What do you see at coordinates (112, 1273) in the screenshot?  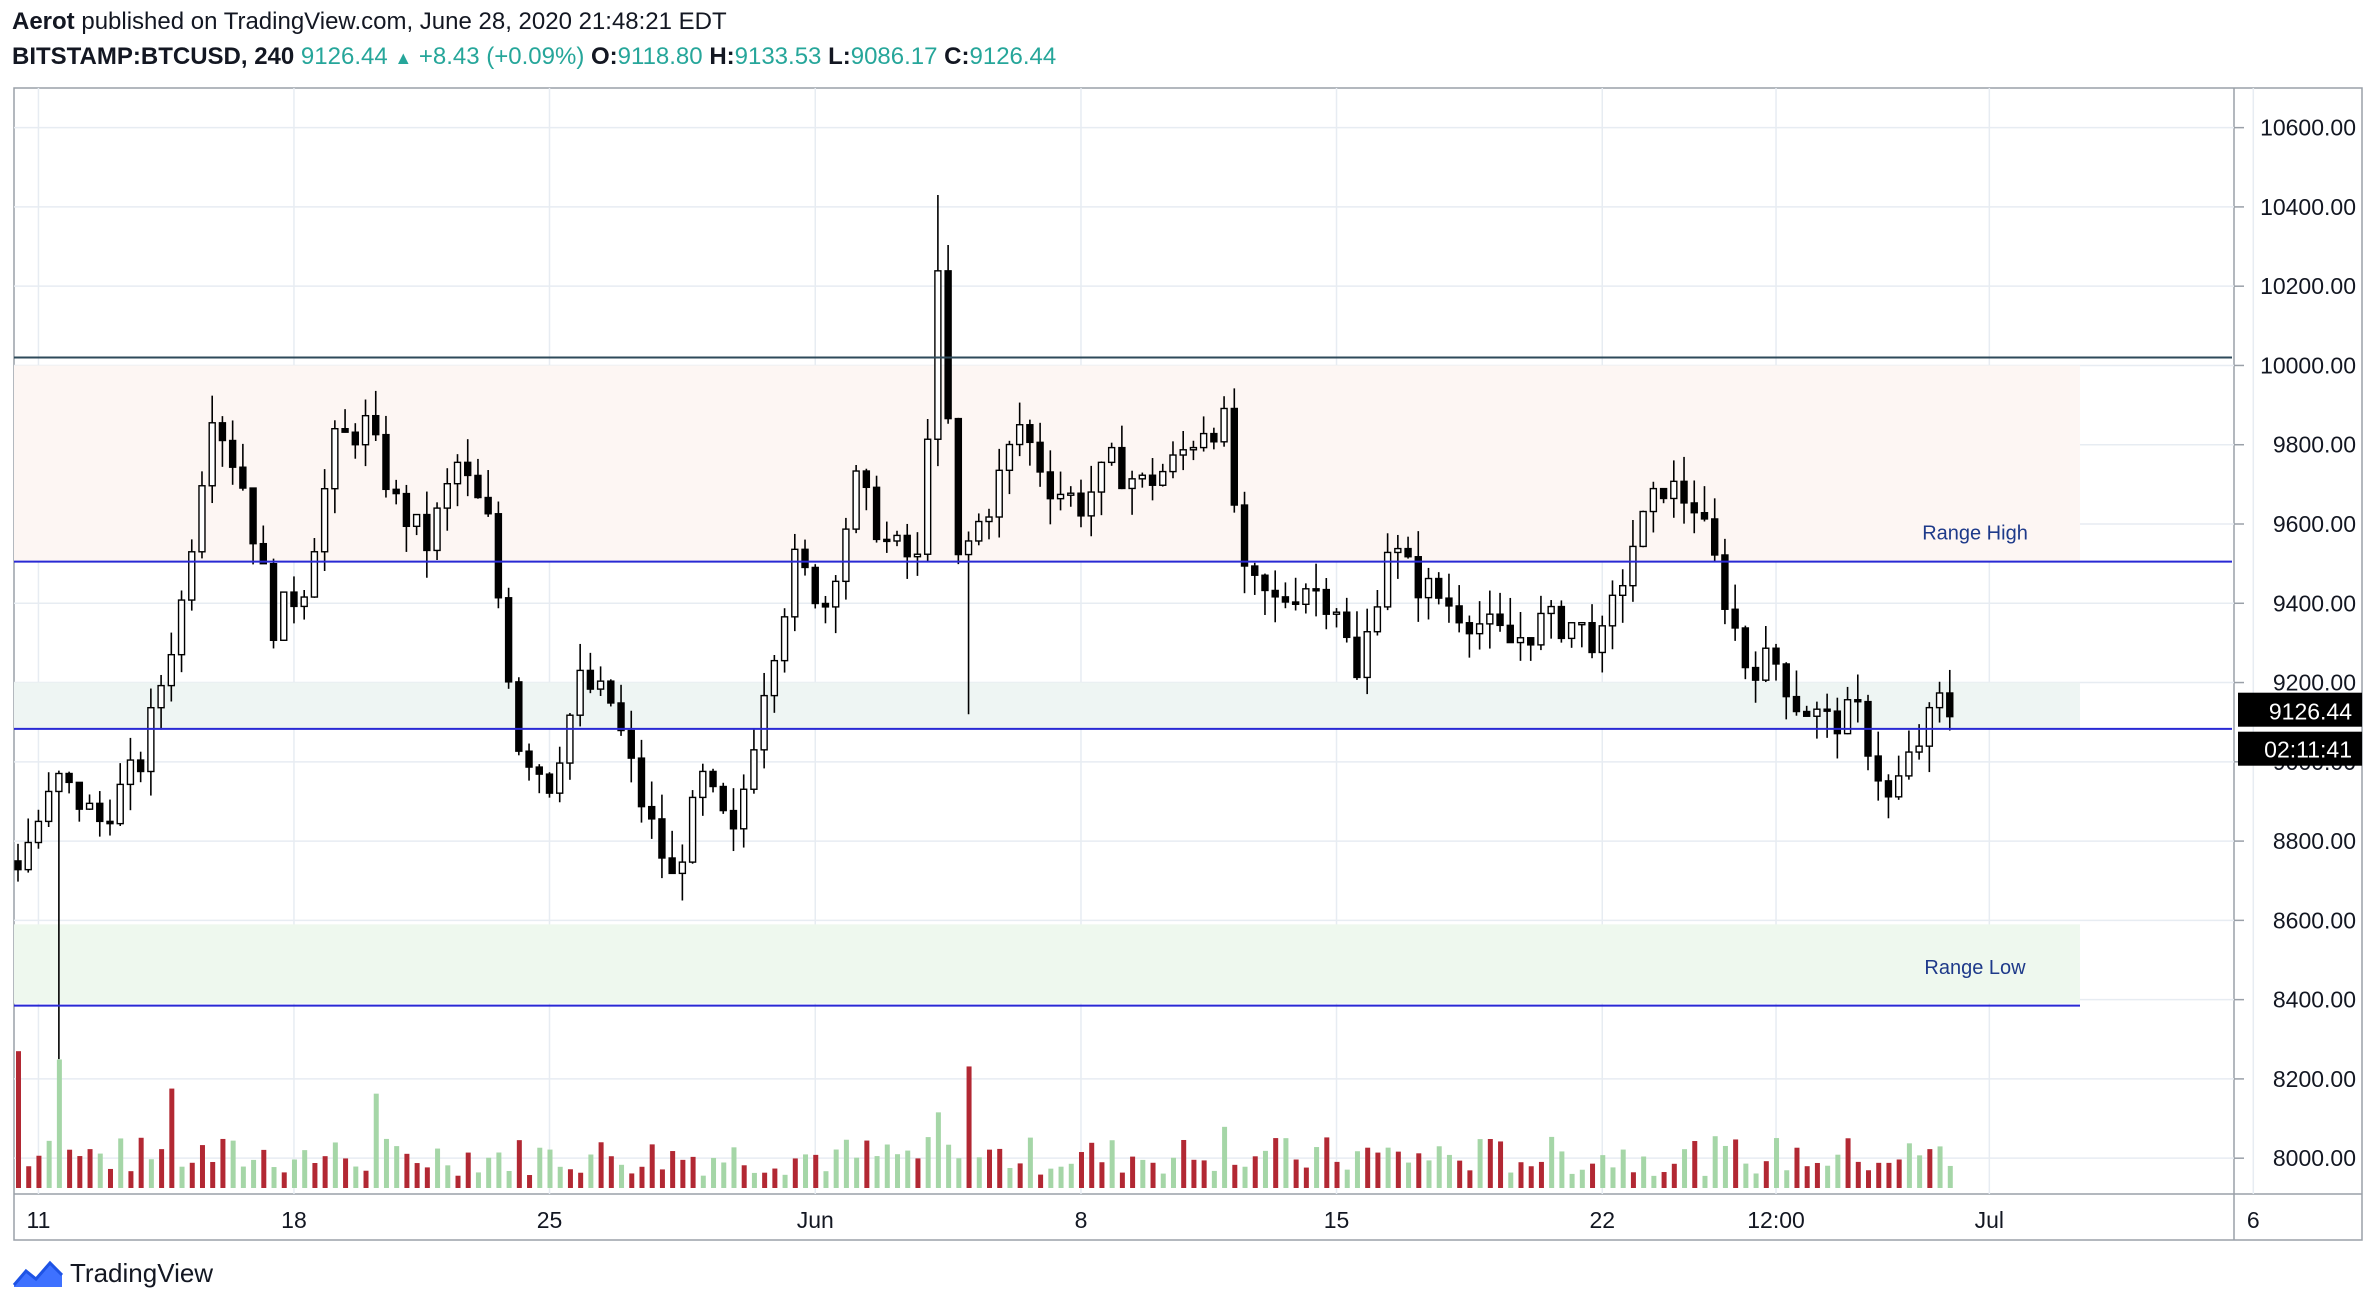 I see `footer-brand: TradingView` at bounding box center [112, 1273].